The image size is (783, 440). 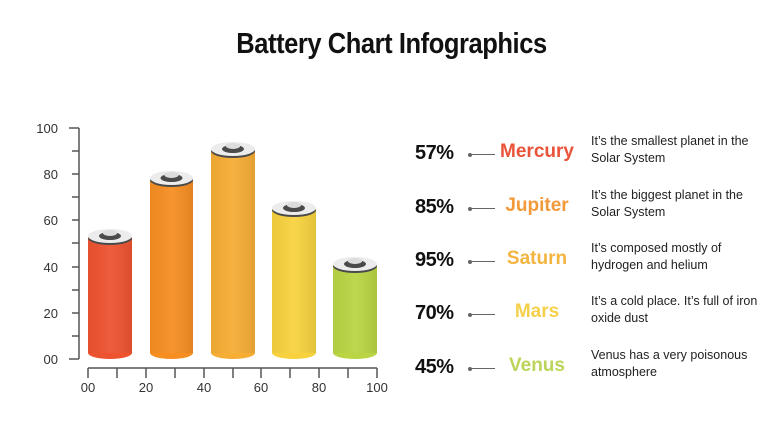 I want to click on y-tick-label: 20, so click(x=50, y=313).